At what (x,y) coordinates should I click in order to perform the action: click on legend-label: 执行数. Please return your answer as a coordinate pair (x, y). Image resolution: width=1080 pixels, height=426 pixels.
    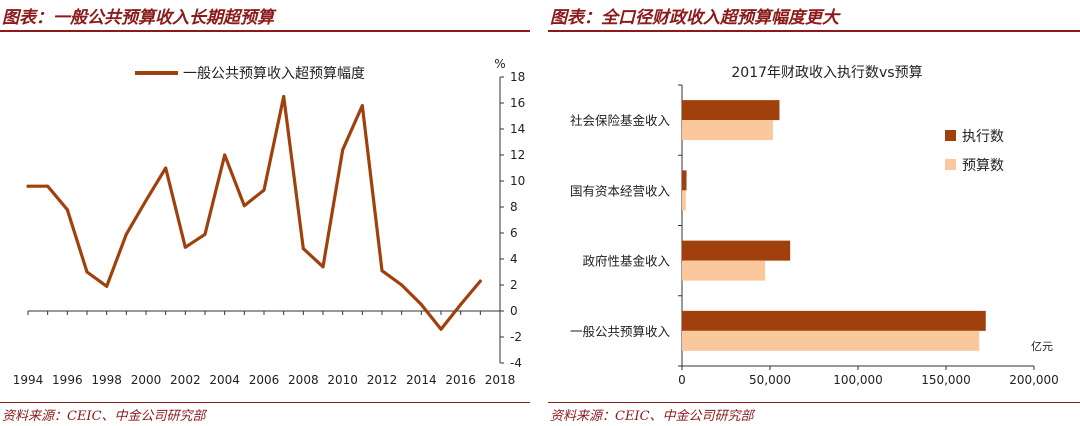
    Looking at the image, I should click on (983, 137).